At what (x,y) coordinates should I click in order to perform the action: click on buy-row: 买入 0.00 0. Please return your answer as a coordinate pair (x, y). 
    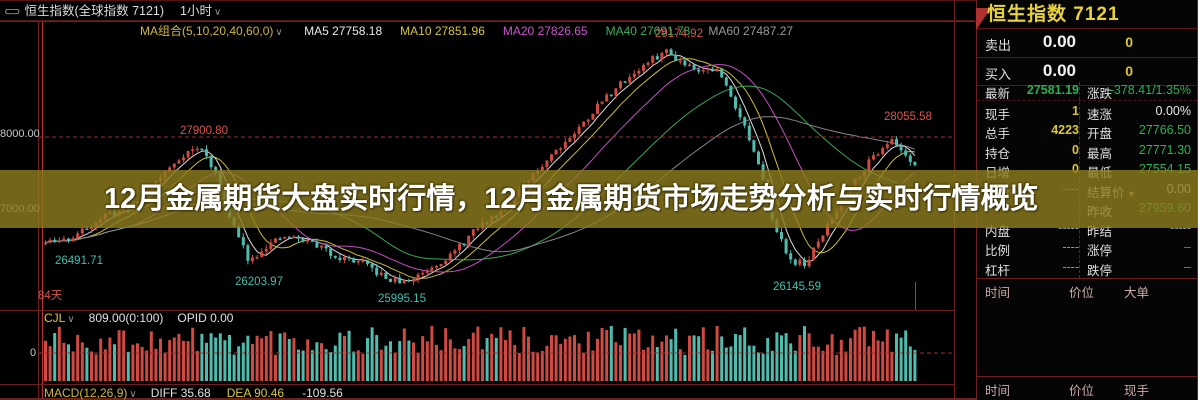
    Looking at the image, I should click on (1087, 72).